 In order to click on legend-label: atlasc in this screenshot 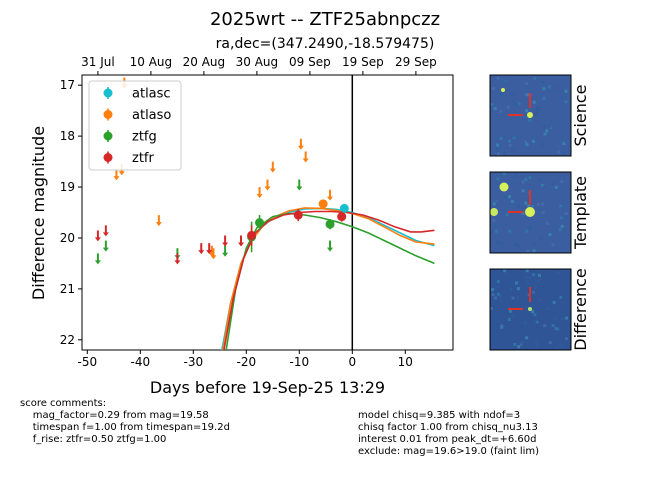, I will do `click(151, 94)`.